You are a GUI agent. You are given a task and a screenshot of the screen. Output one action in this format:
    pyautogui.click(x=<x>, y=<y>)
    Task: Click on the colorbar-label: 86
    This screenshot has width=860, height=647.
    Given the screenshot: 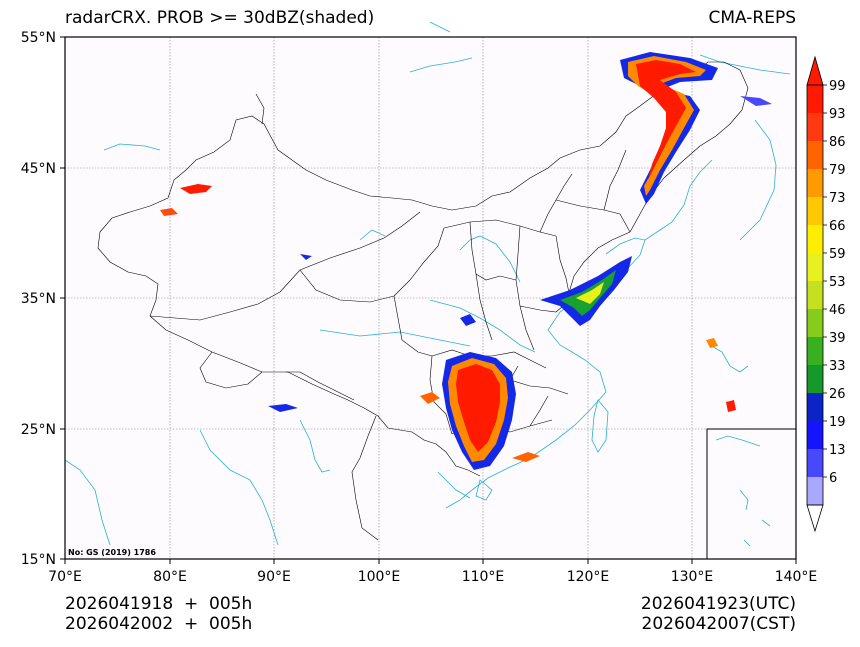 What is the action you would take?
    pyautogui.click(x=837, y=142)
    